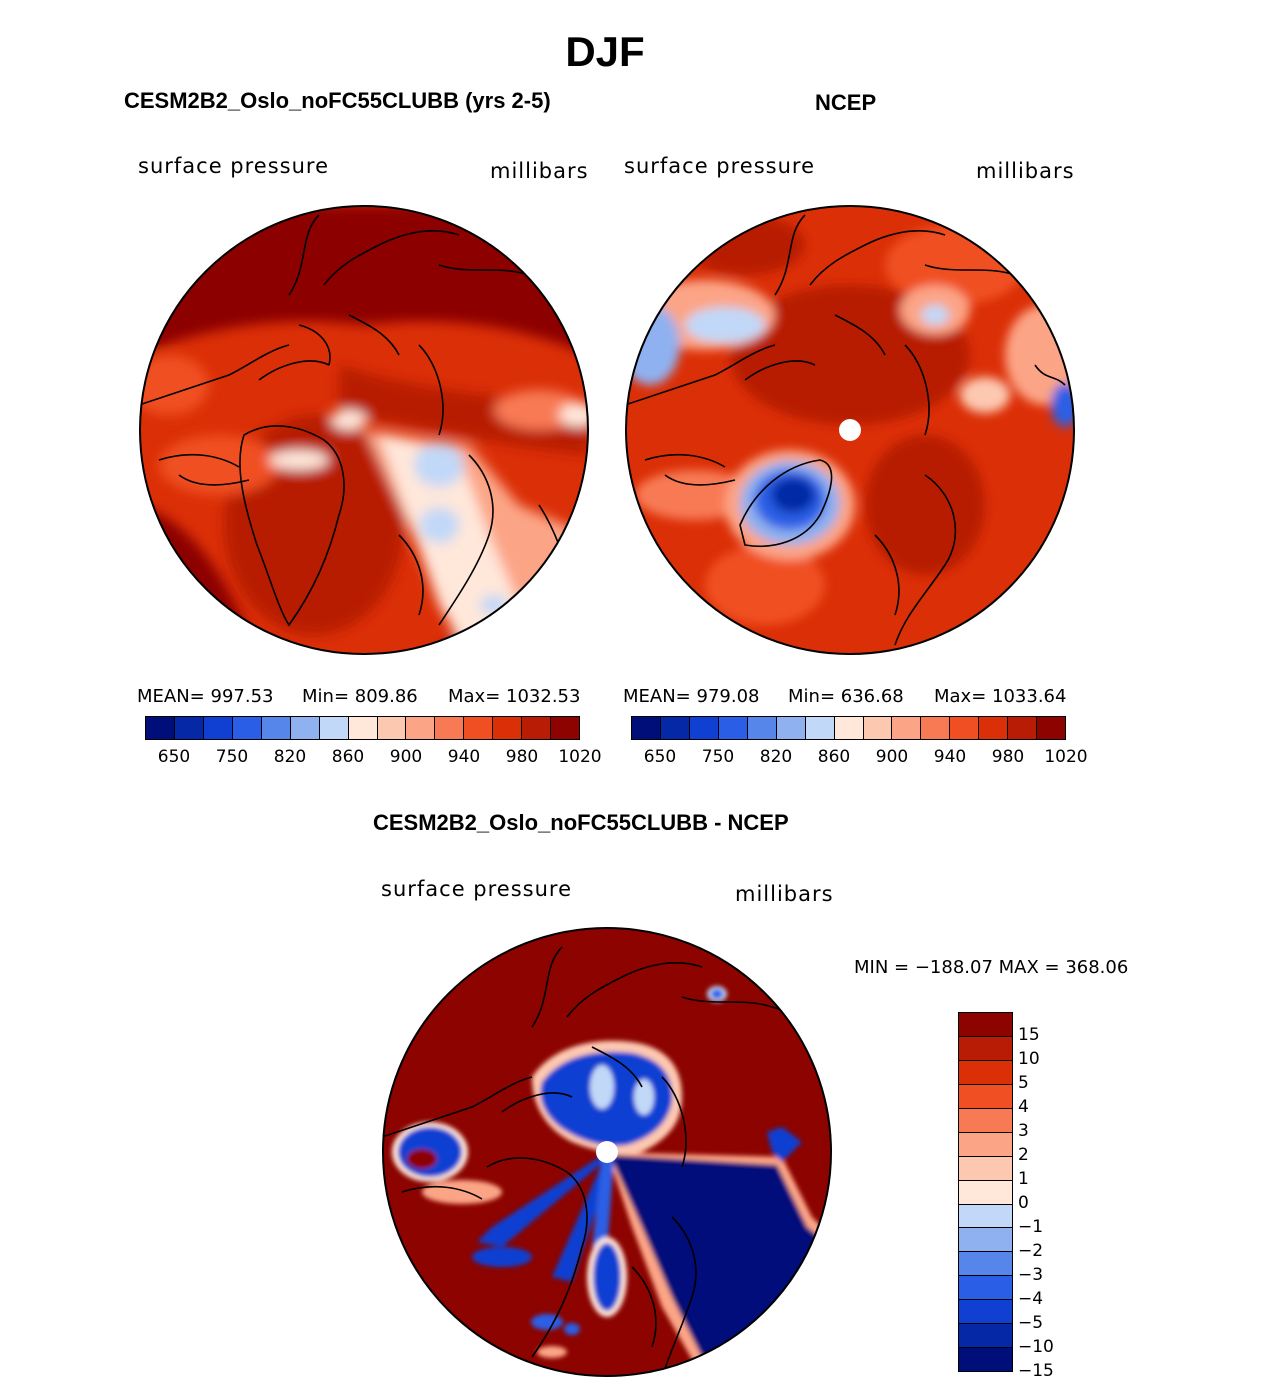  I want to click on panel-2-polar-map, so click(850, 430).